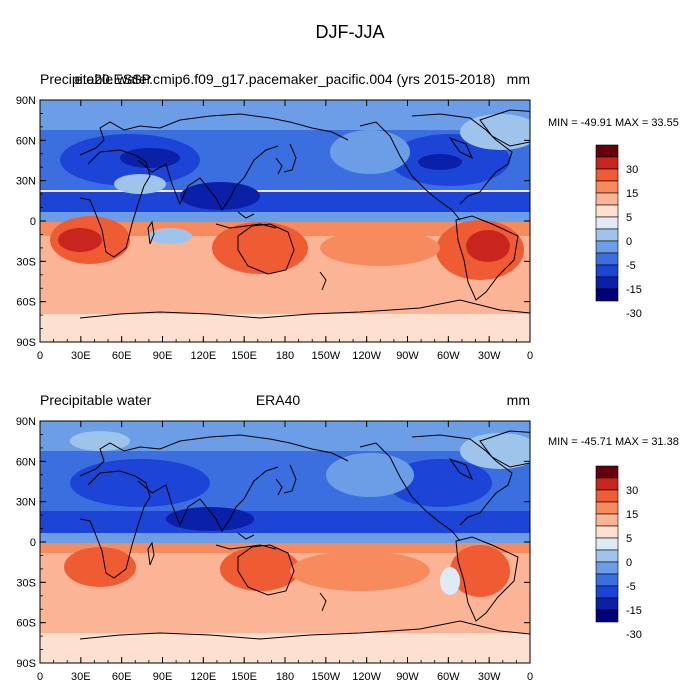 The image size is (700, 700). Describe the element at coordinates (613, 123) in the screenshot. I see `min-max-text: MIN = -49.91 MAX = 33.55` at that location.